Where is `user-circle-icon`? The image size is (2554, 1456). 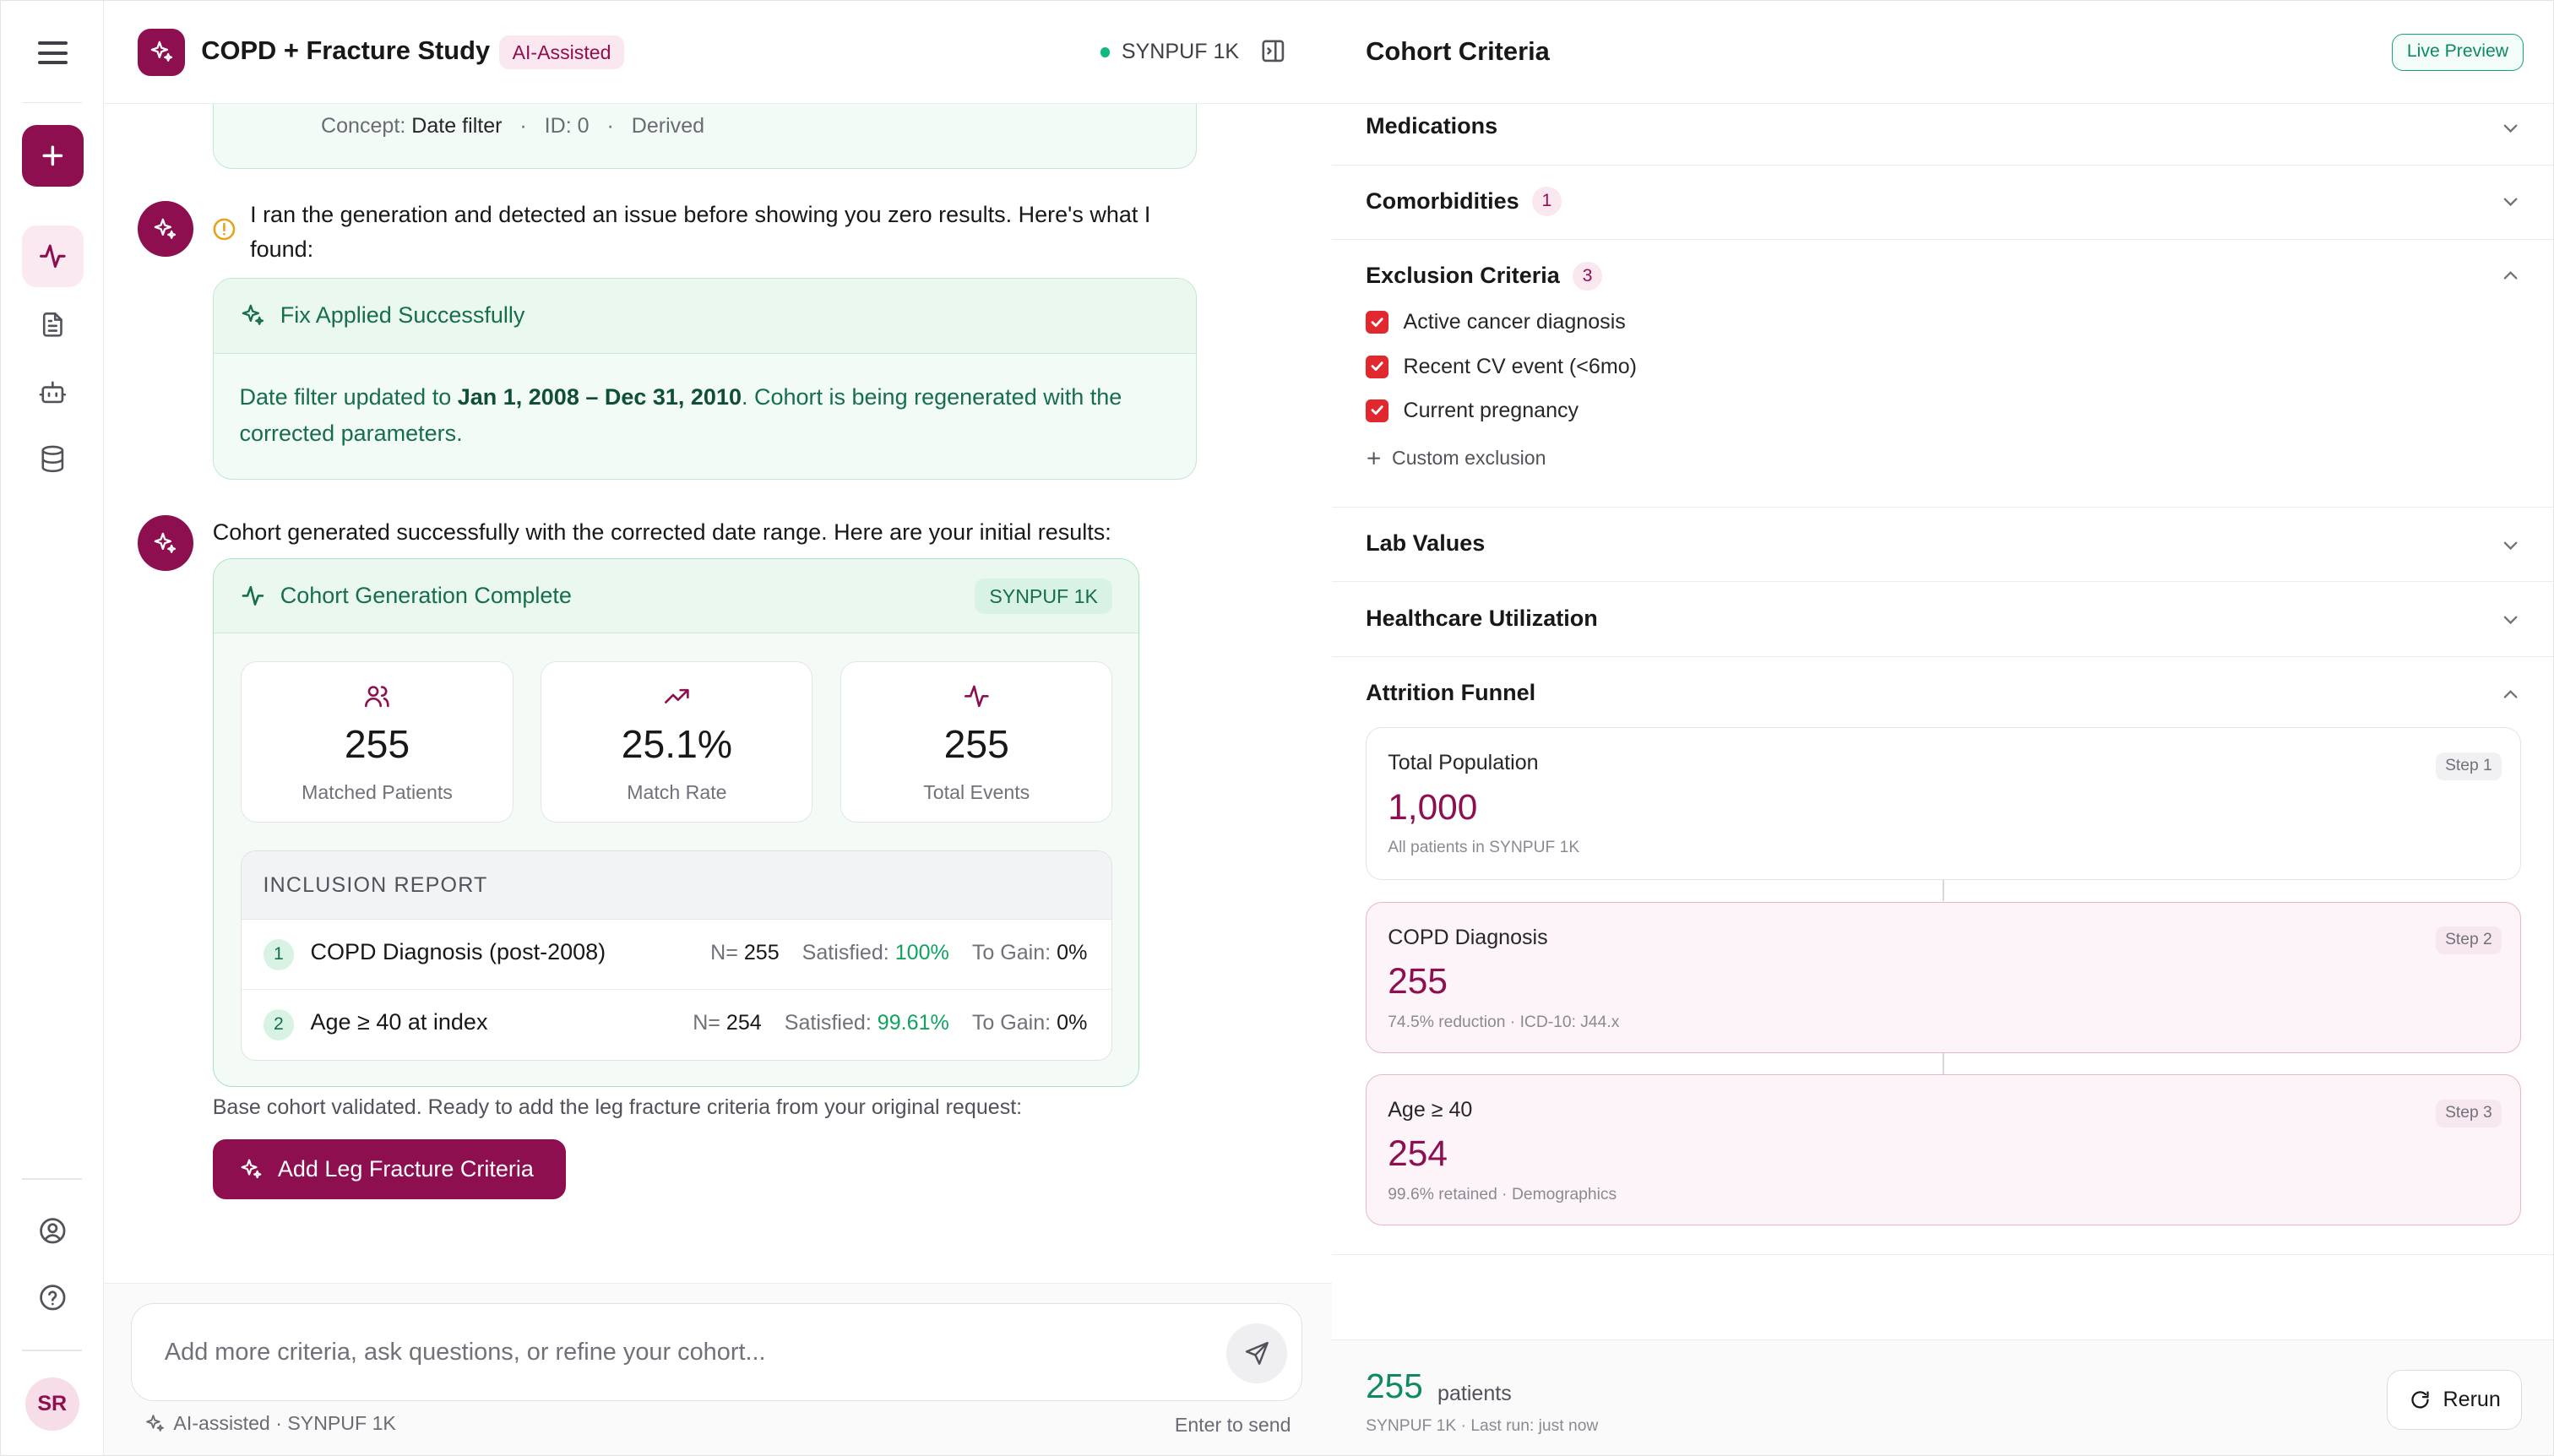
user-circle-icon is located at coordinates (53, 1231).